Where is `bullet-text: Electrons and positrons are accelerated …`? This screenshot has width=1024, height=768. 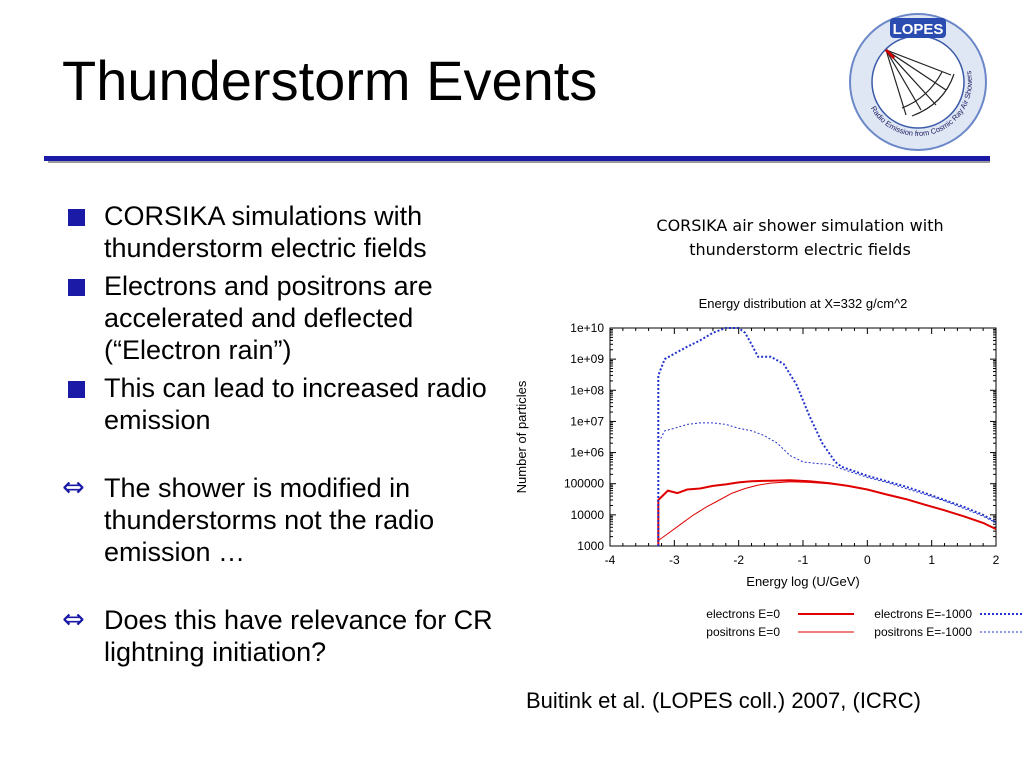
bullet-text: Electrons and positrons are accelerated … is located at coordinates (268, 318).